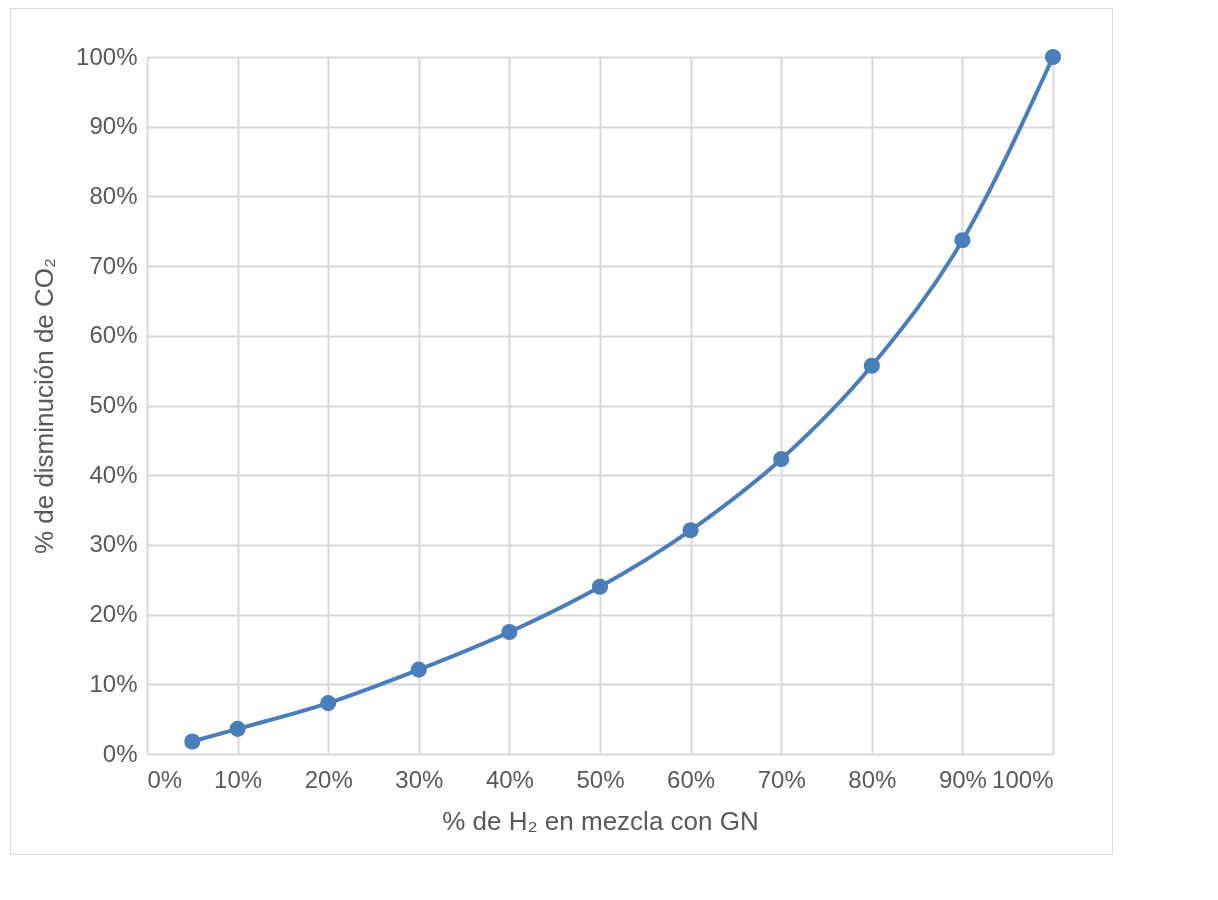  I want to click on y-tick-label: 100%, so click(107, 56).